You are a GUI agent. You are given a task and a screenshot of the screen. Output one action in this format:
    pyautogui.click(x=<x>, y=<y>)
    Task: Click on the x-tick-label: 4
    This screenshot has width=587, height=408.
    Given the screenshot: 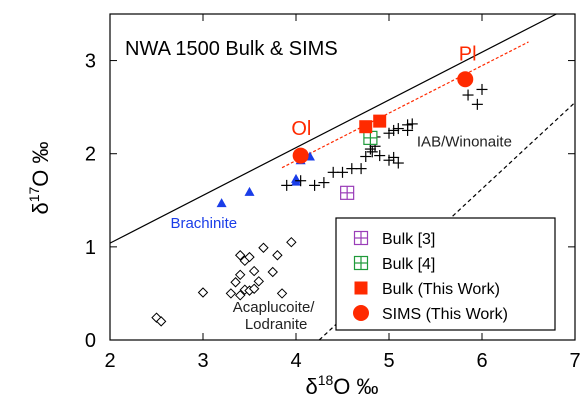 What is the action you would take?
    pyautogui.click(x=295, y=361)
    